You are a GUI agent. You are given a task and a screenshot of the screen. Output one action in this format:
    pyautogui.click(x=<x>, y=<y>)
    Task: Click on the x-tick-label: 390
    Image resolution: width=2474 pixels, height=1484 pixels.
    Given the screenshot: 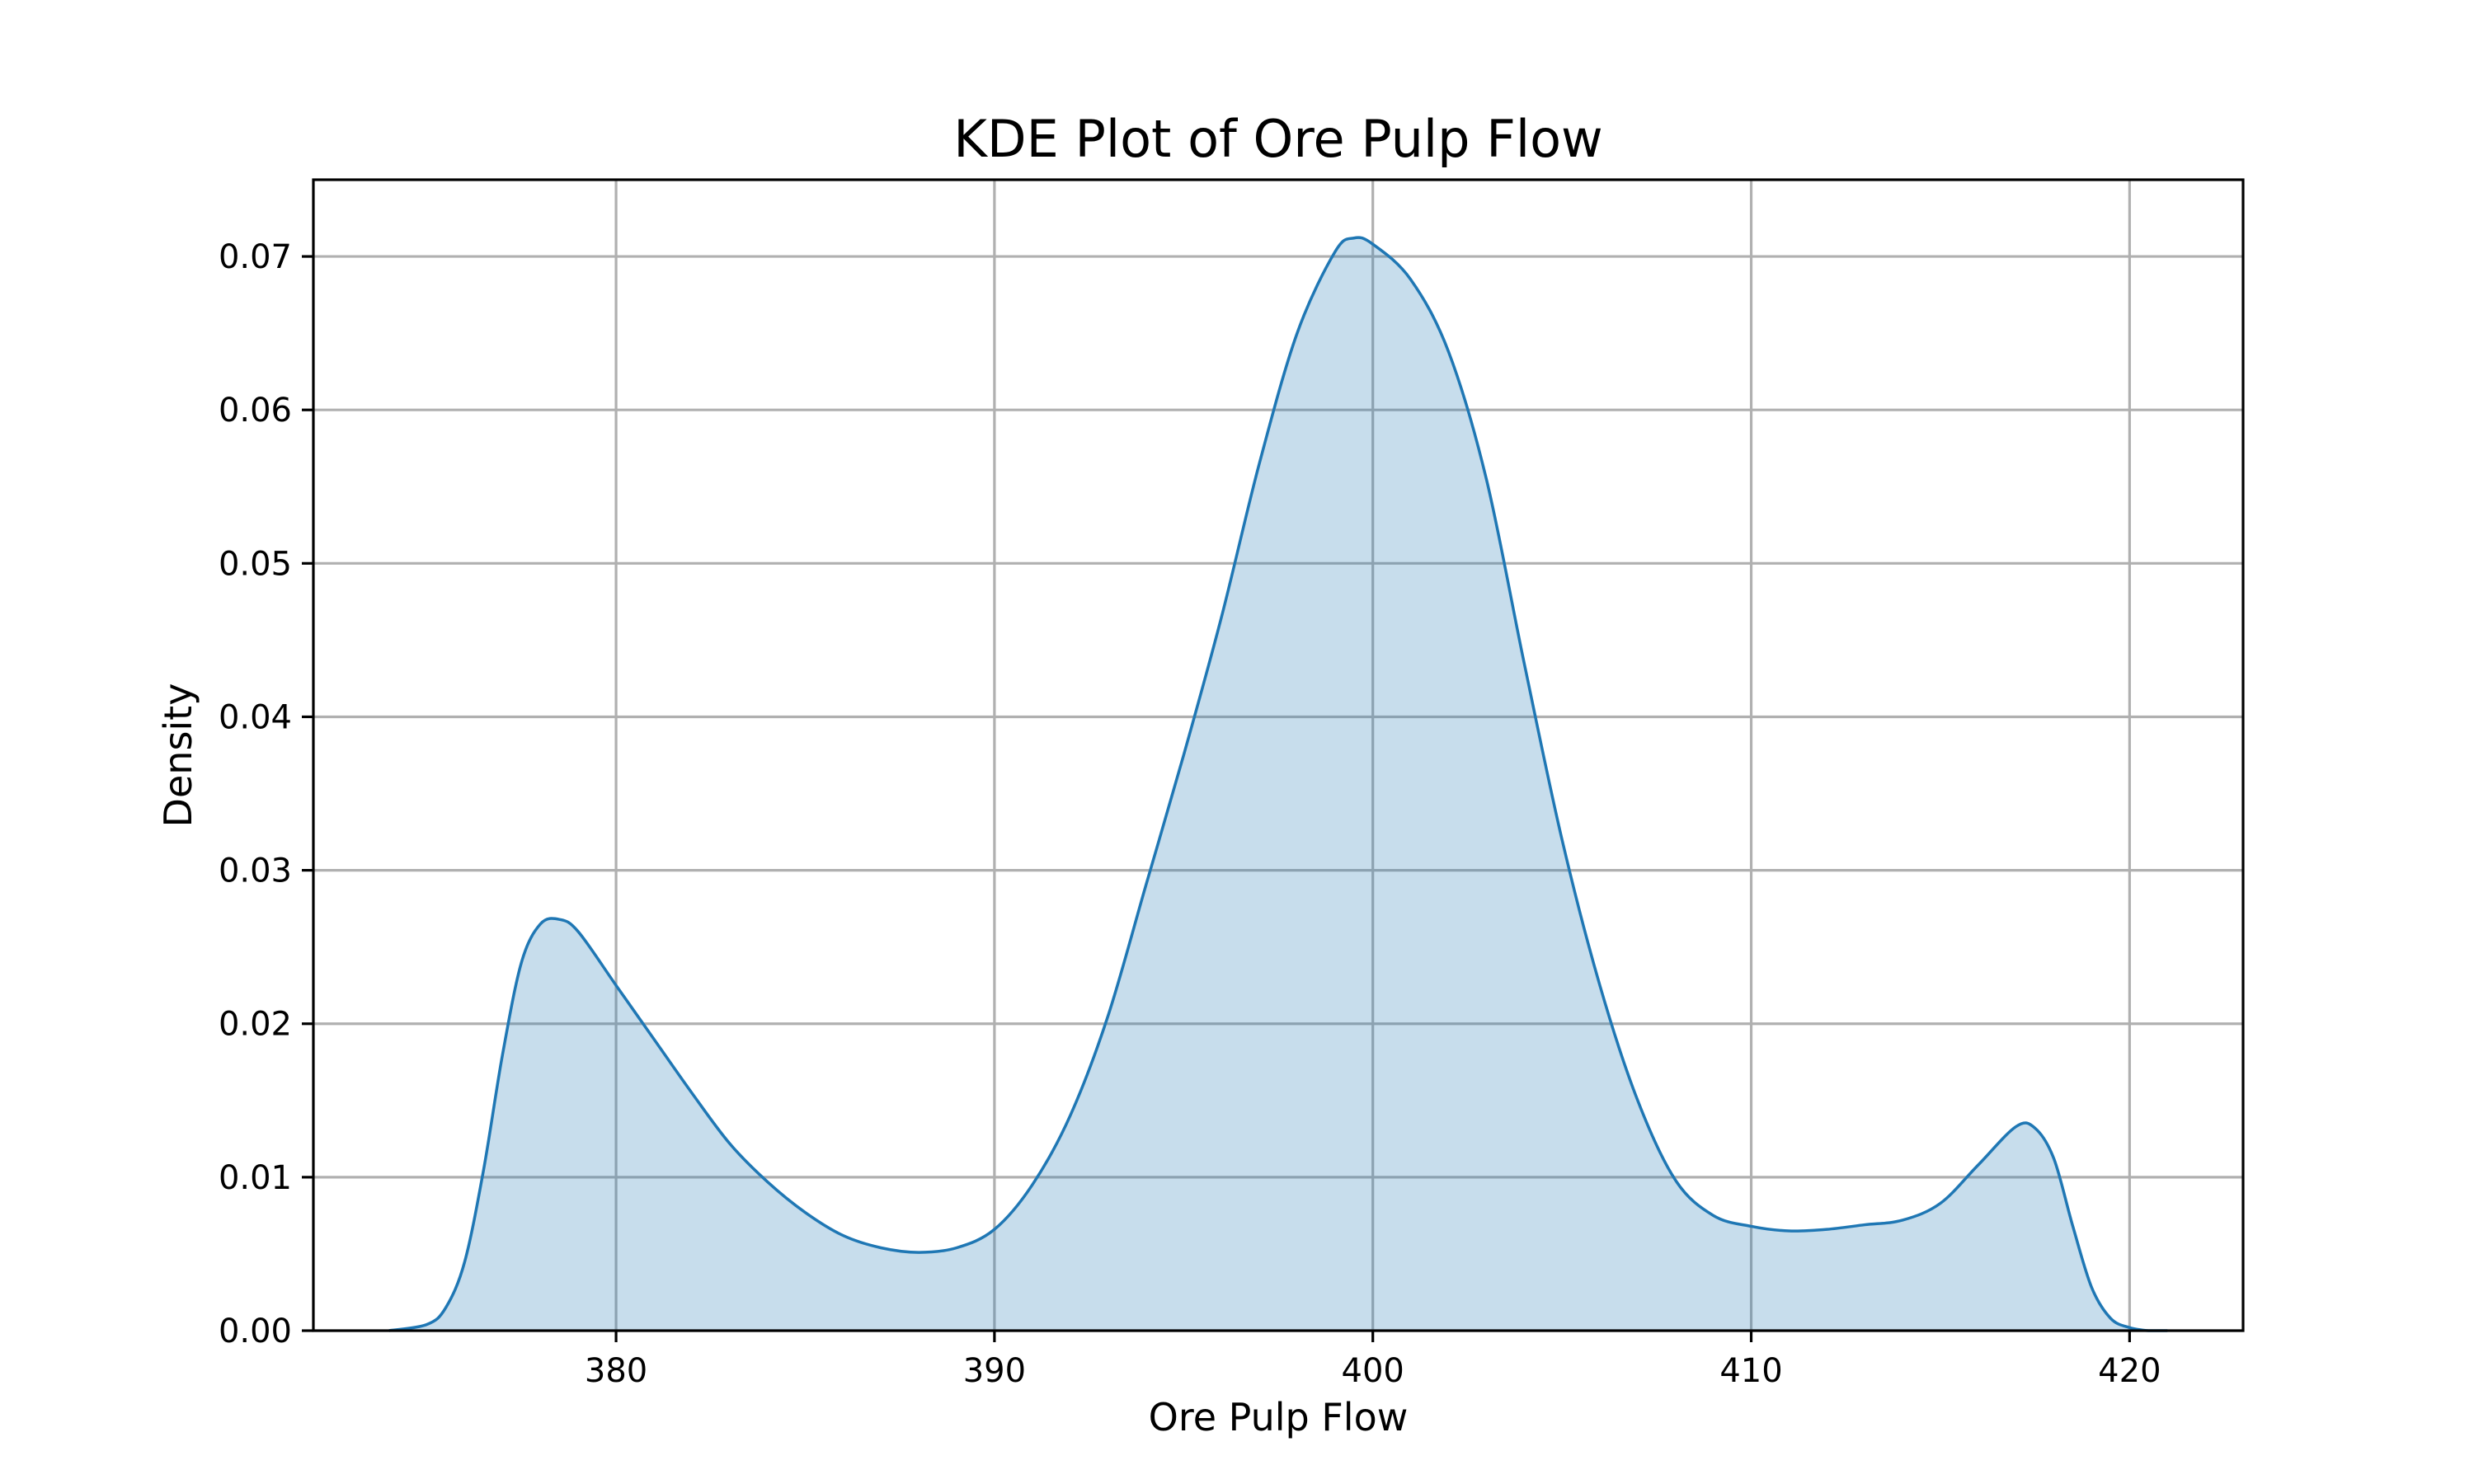 What is the action you would take?
    pyautogui.click(x=994, y=1371)
    